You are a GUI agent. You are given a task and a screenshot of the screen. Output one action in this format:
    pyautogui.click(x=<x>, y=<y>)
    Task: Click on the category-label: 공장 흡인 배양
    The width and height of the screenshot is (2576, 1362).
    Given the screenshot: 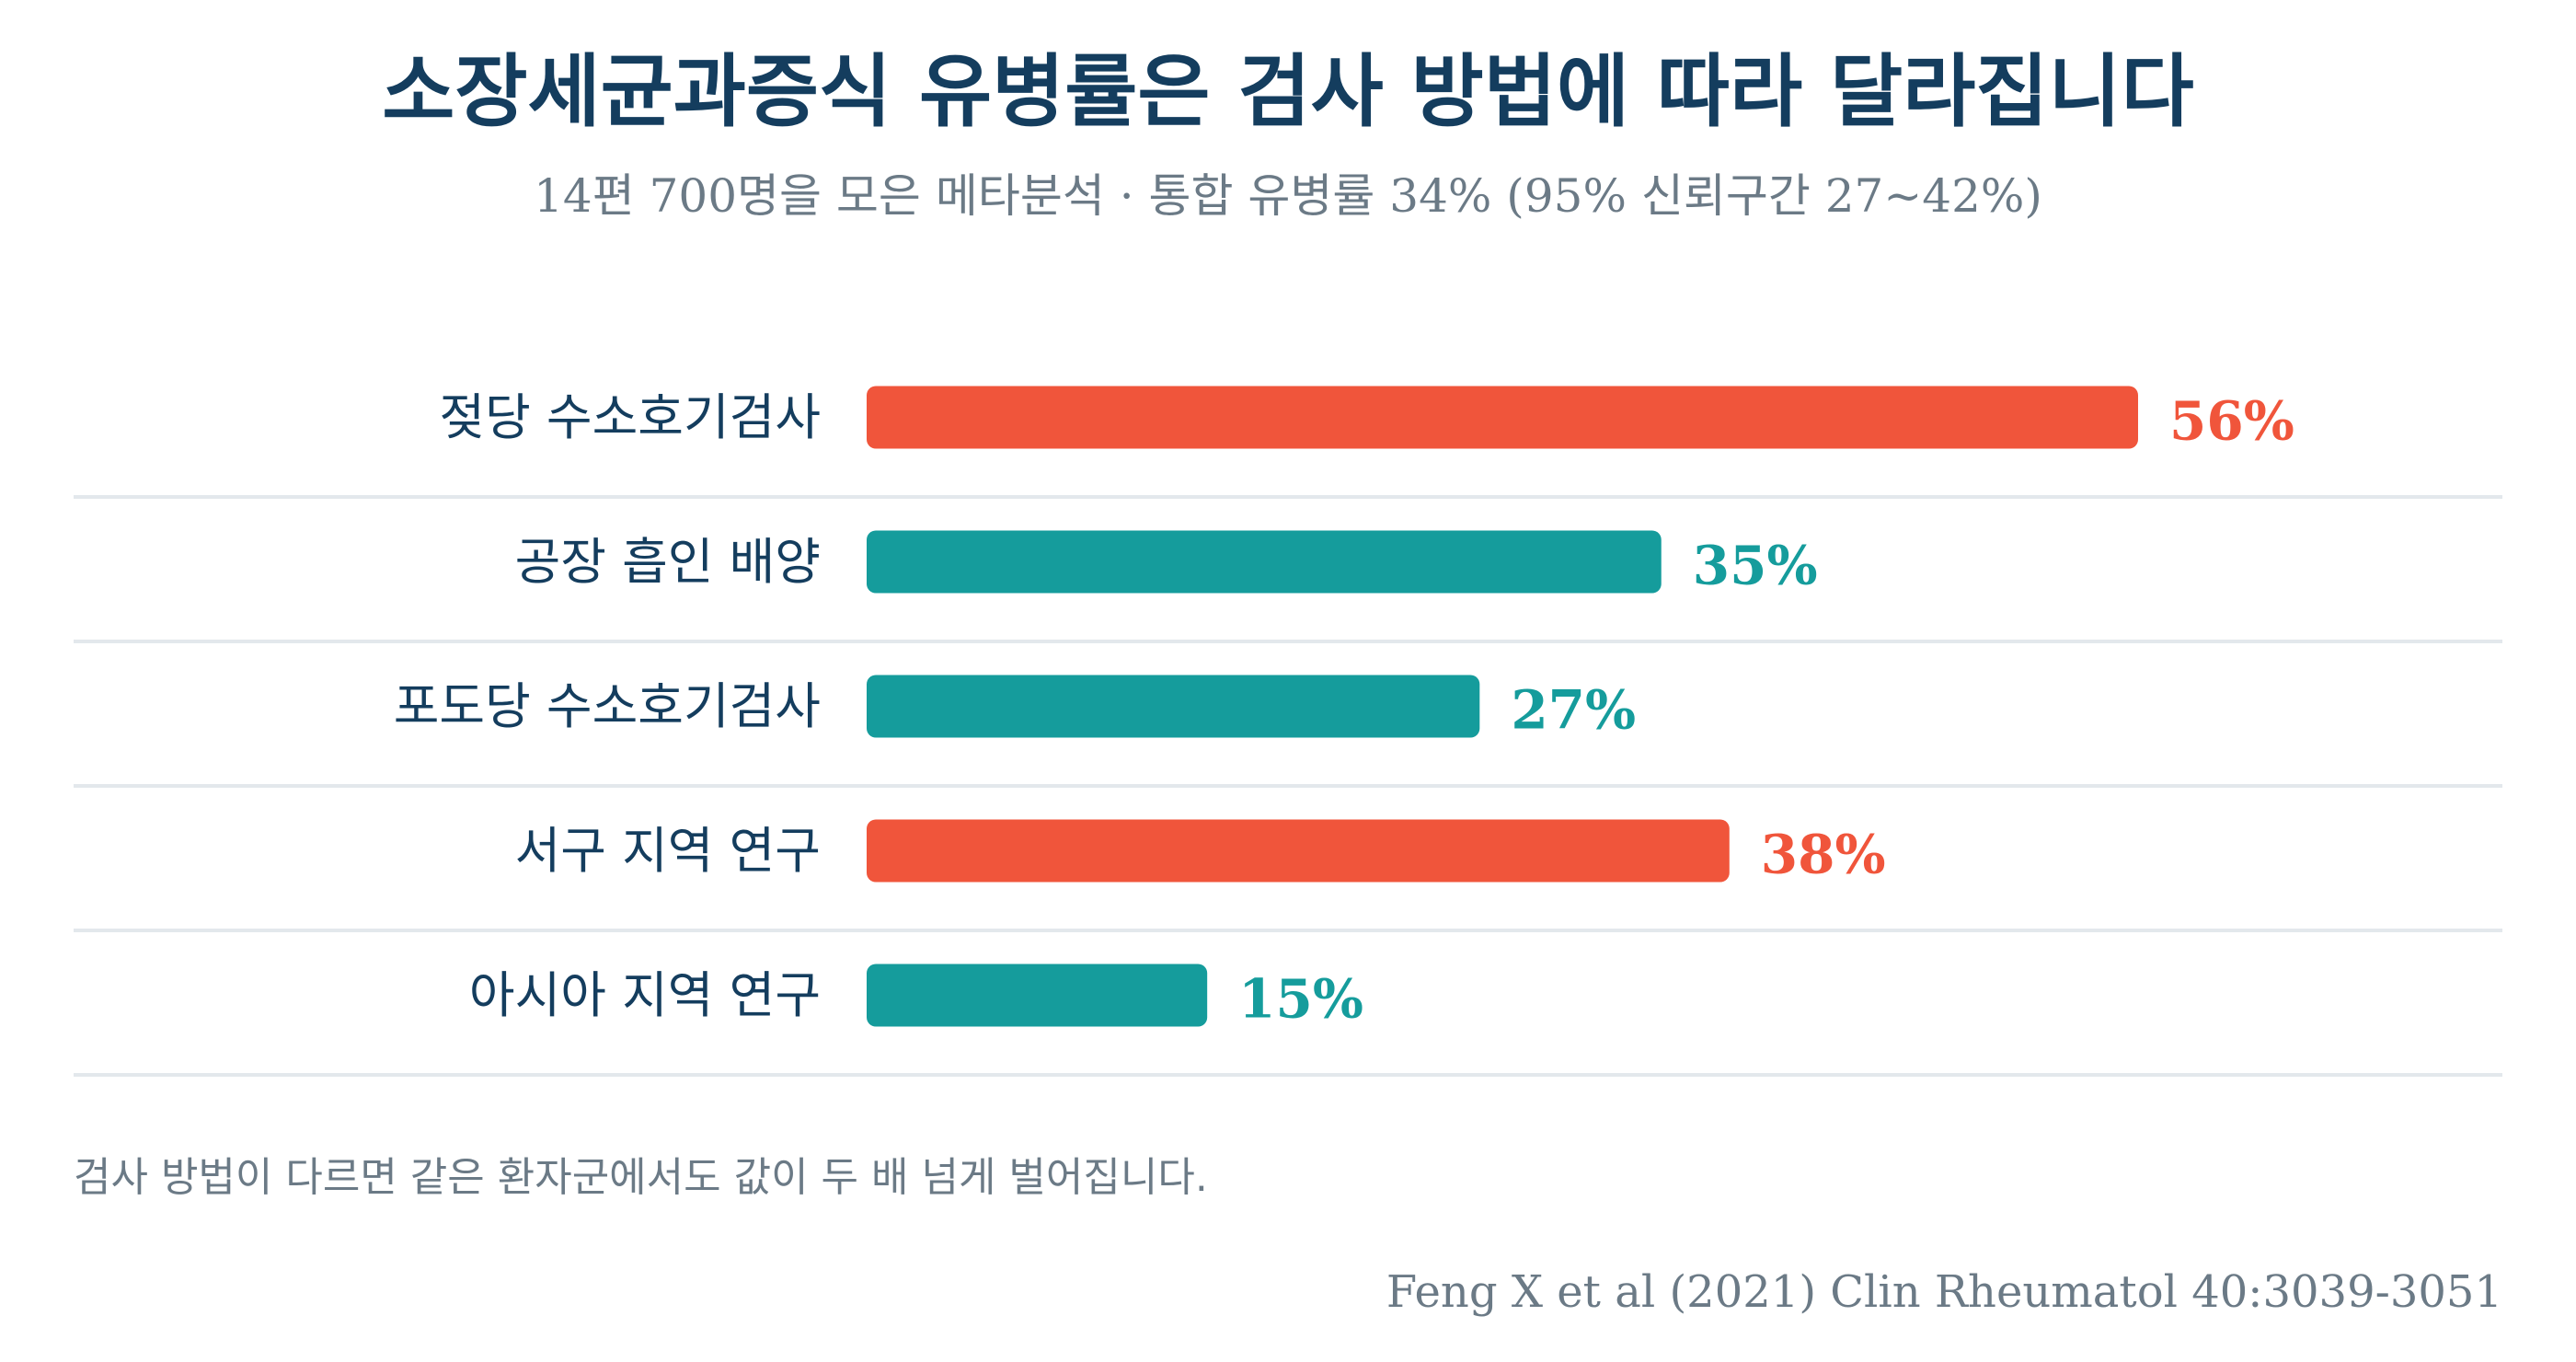 What is the action you would take?
    pyautogui.click(x=668, y=562)
    